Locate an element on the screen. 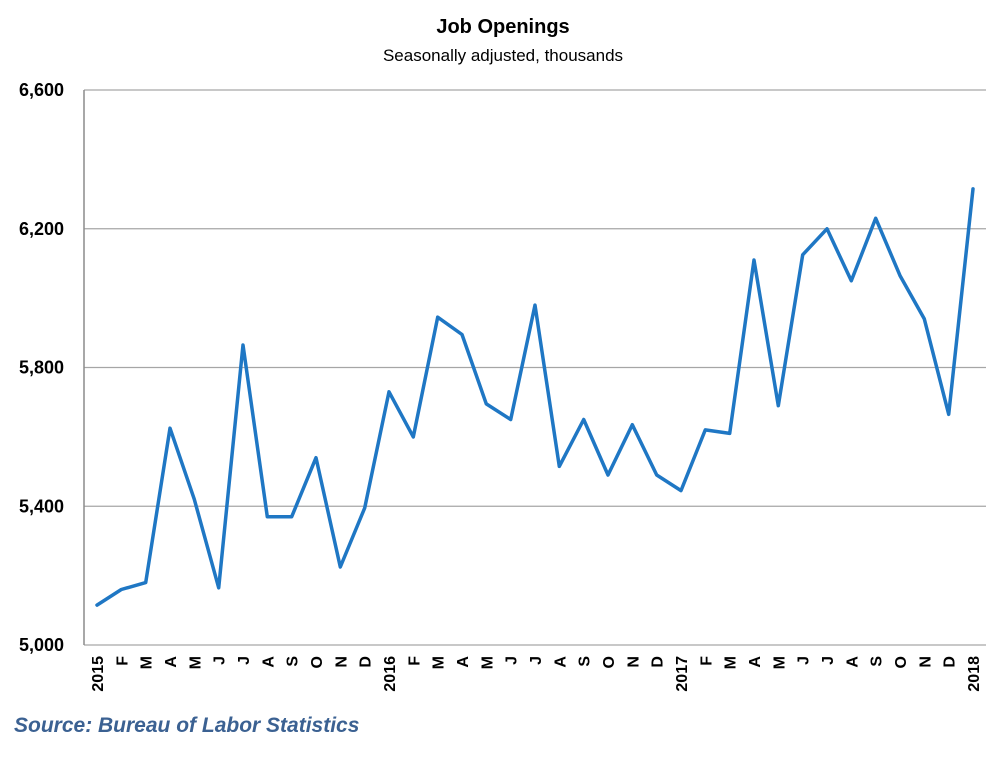 Image resolution: width=1000 pixels, height=759 pixels. y-tick-label: 5,800 is located at coordinates (41, 368).